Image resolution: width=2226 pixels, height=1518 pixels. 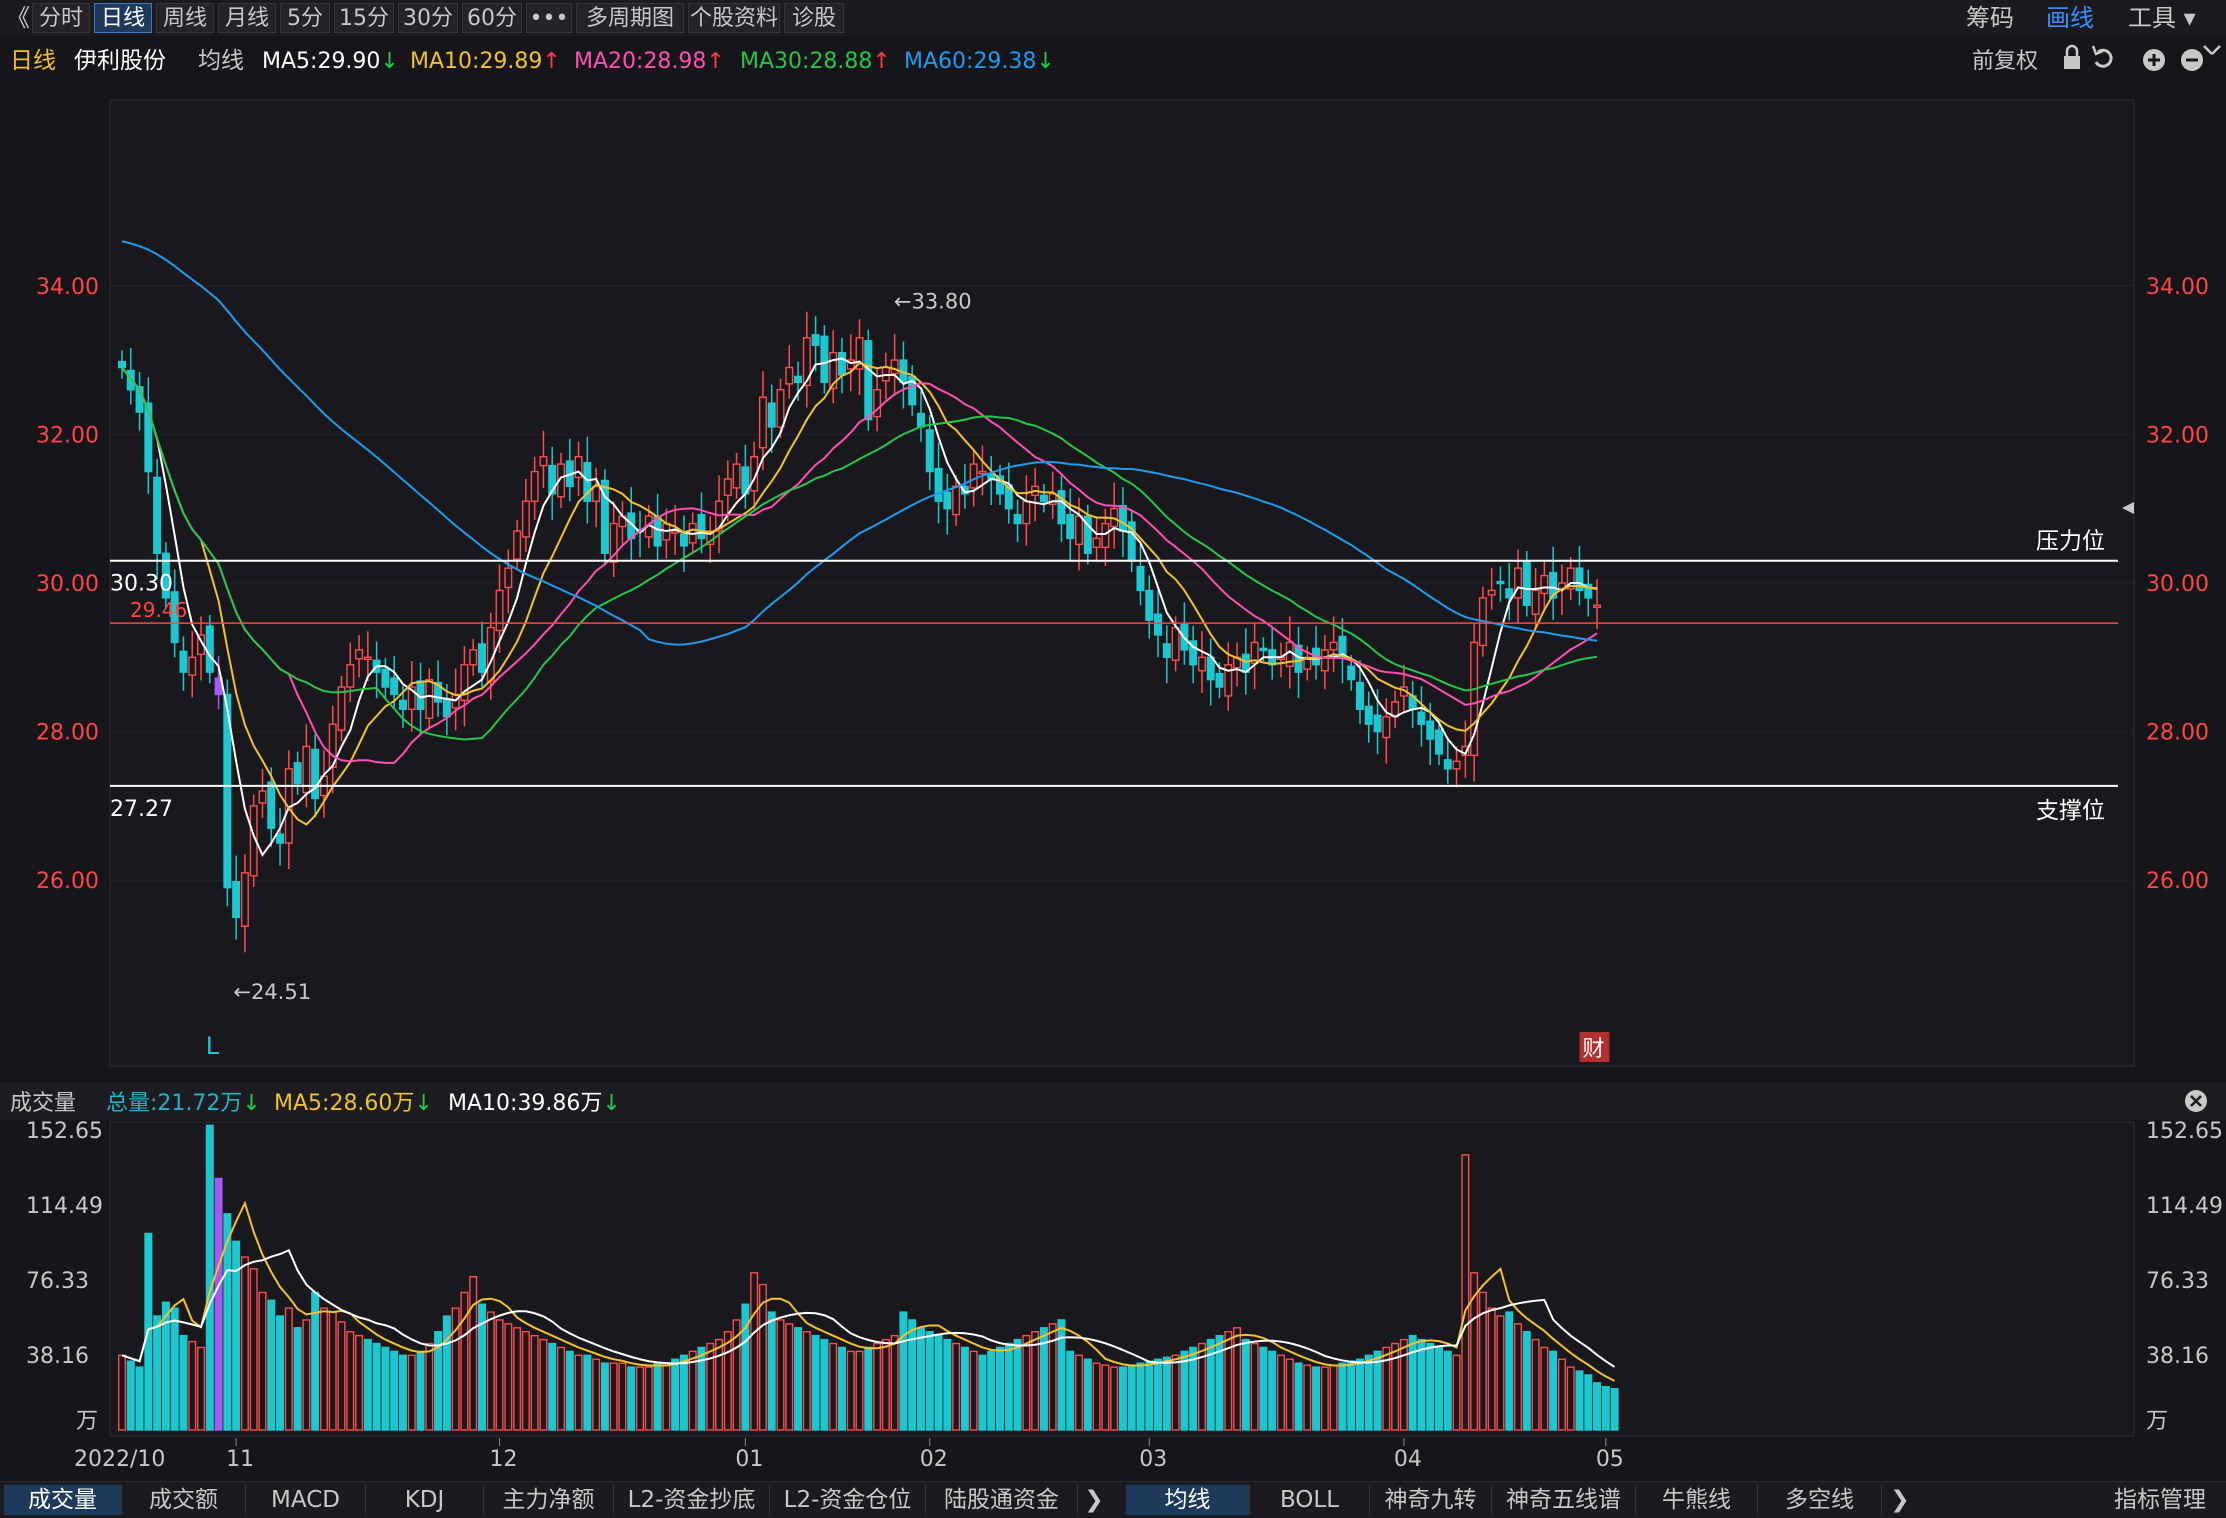 I want to click on current-price-pointer-icon, so click(x=2128, y=508).